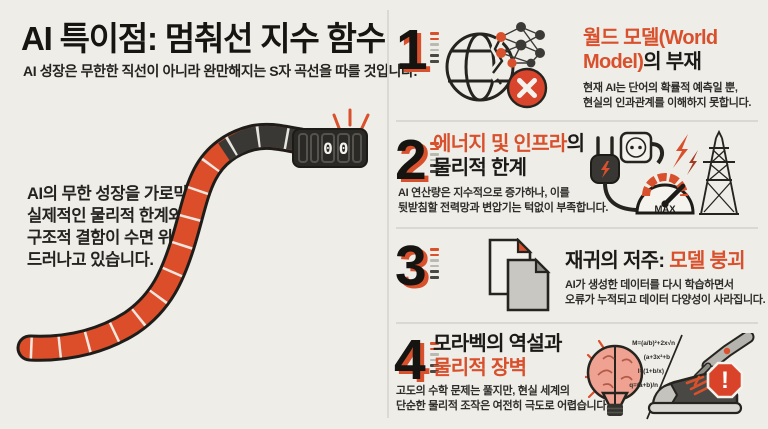 Image resolution: width=768 pixels, height=429 pixels. Describe the element at coordinates (496, 65) in the screenshot. I see `cracked-globe-neural-net-error-icon` at that location.